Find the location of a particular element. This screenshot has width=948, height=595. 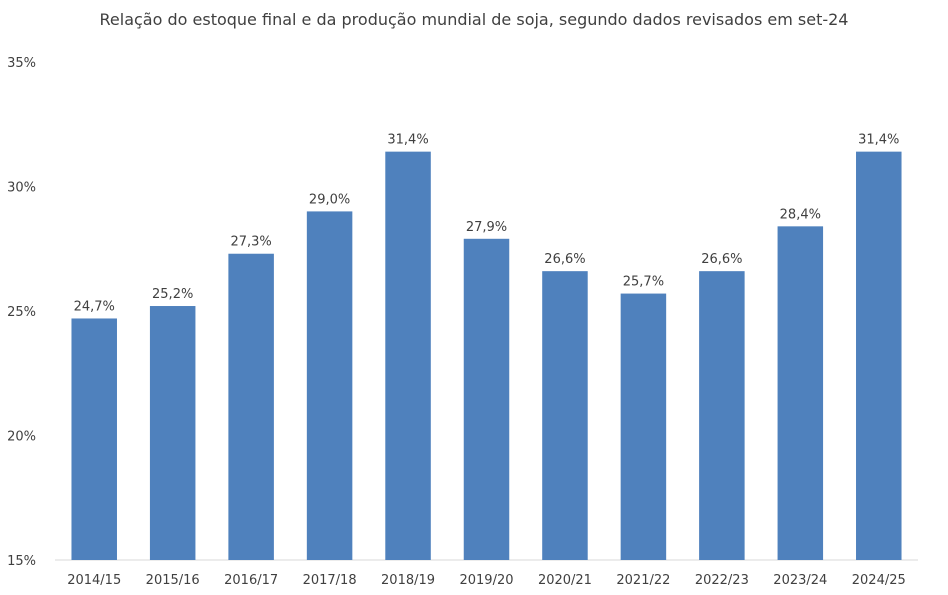

data-label: 25,7% is located at coordinates (643, 282).